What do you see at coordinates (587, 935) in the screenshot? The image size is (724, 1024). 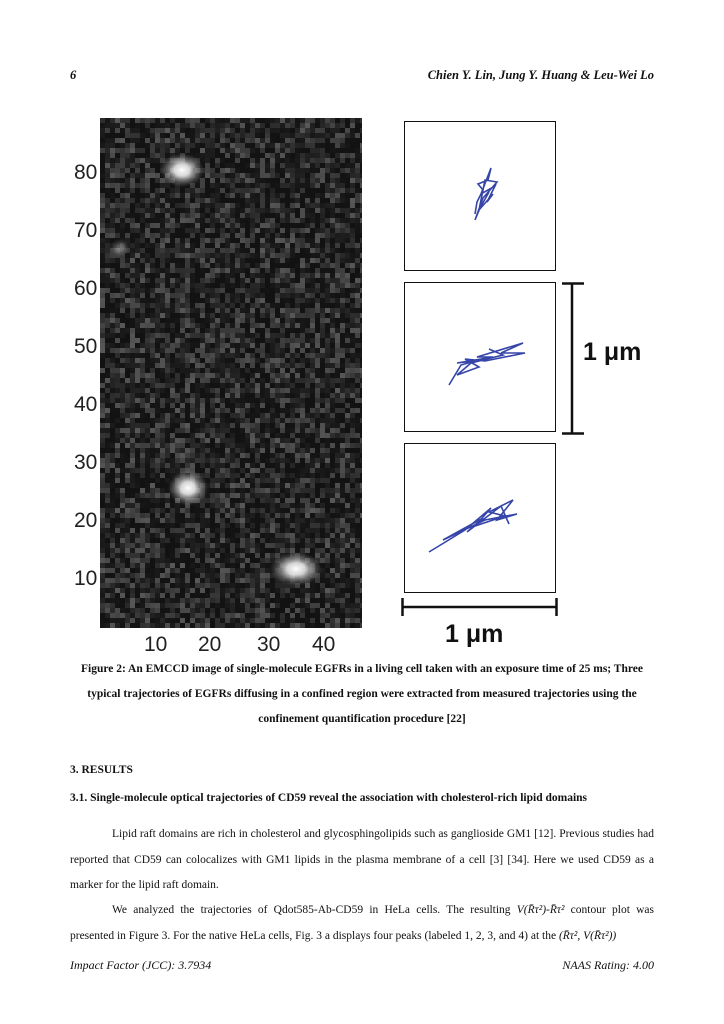 I see `inline-math: (R̄τ², V(R̄τ²))` at bounding box center [587, 935].